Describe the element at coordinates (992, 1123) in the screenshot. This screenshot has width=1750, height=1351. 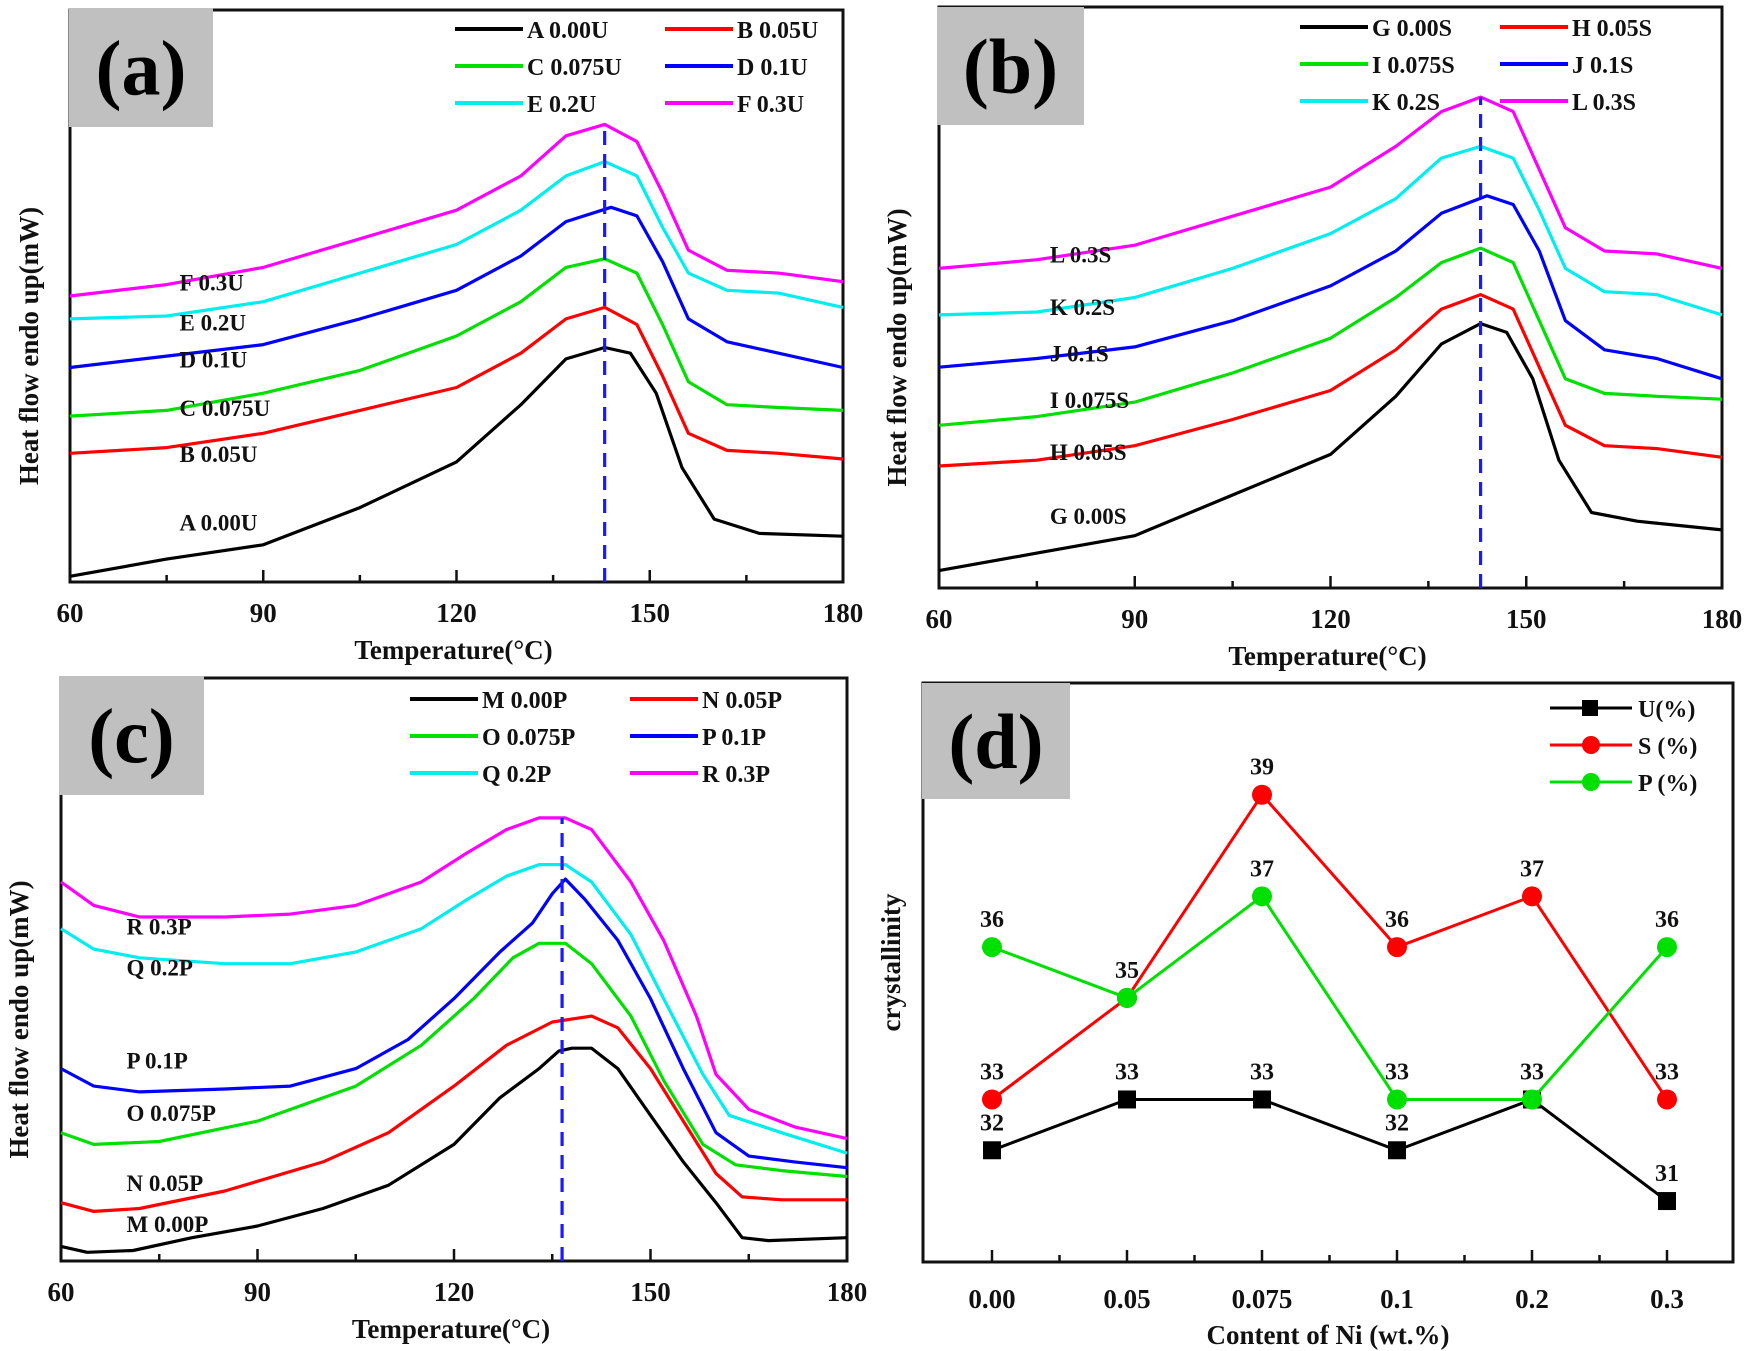
I see `data-label: 32` at that location.